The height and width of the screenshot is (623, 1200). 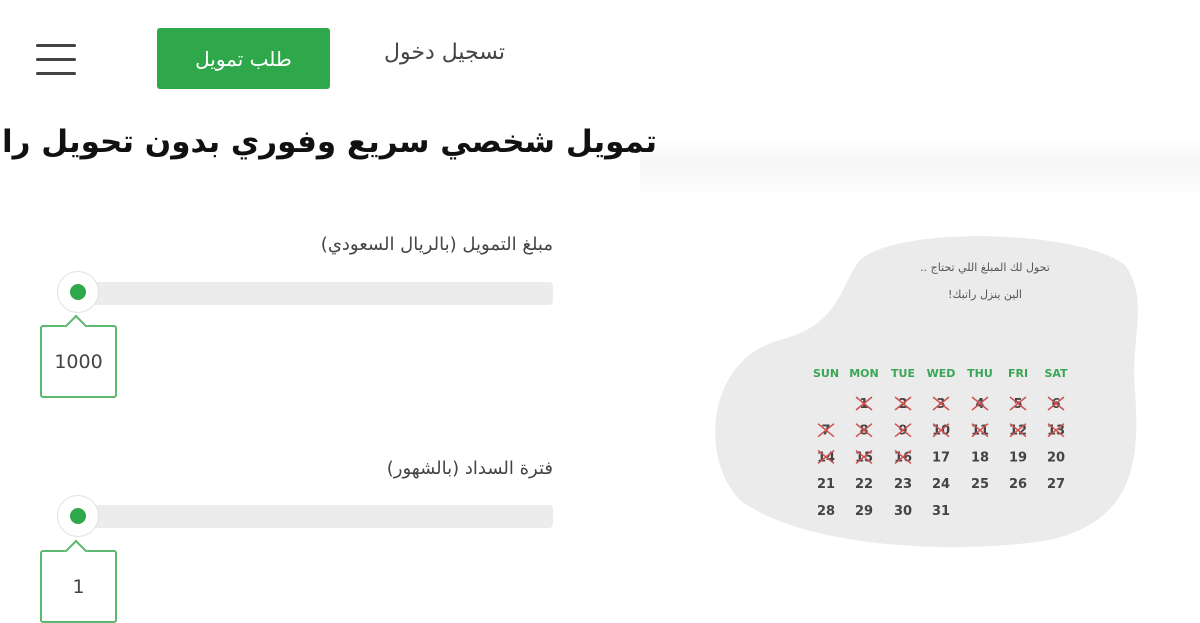 I want to click on calendar-day: 31, so click(x=941, y=511).